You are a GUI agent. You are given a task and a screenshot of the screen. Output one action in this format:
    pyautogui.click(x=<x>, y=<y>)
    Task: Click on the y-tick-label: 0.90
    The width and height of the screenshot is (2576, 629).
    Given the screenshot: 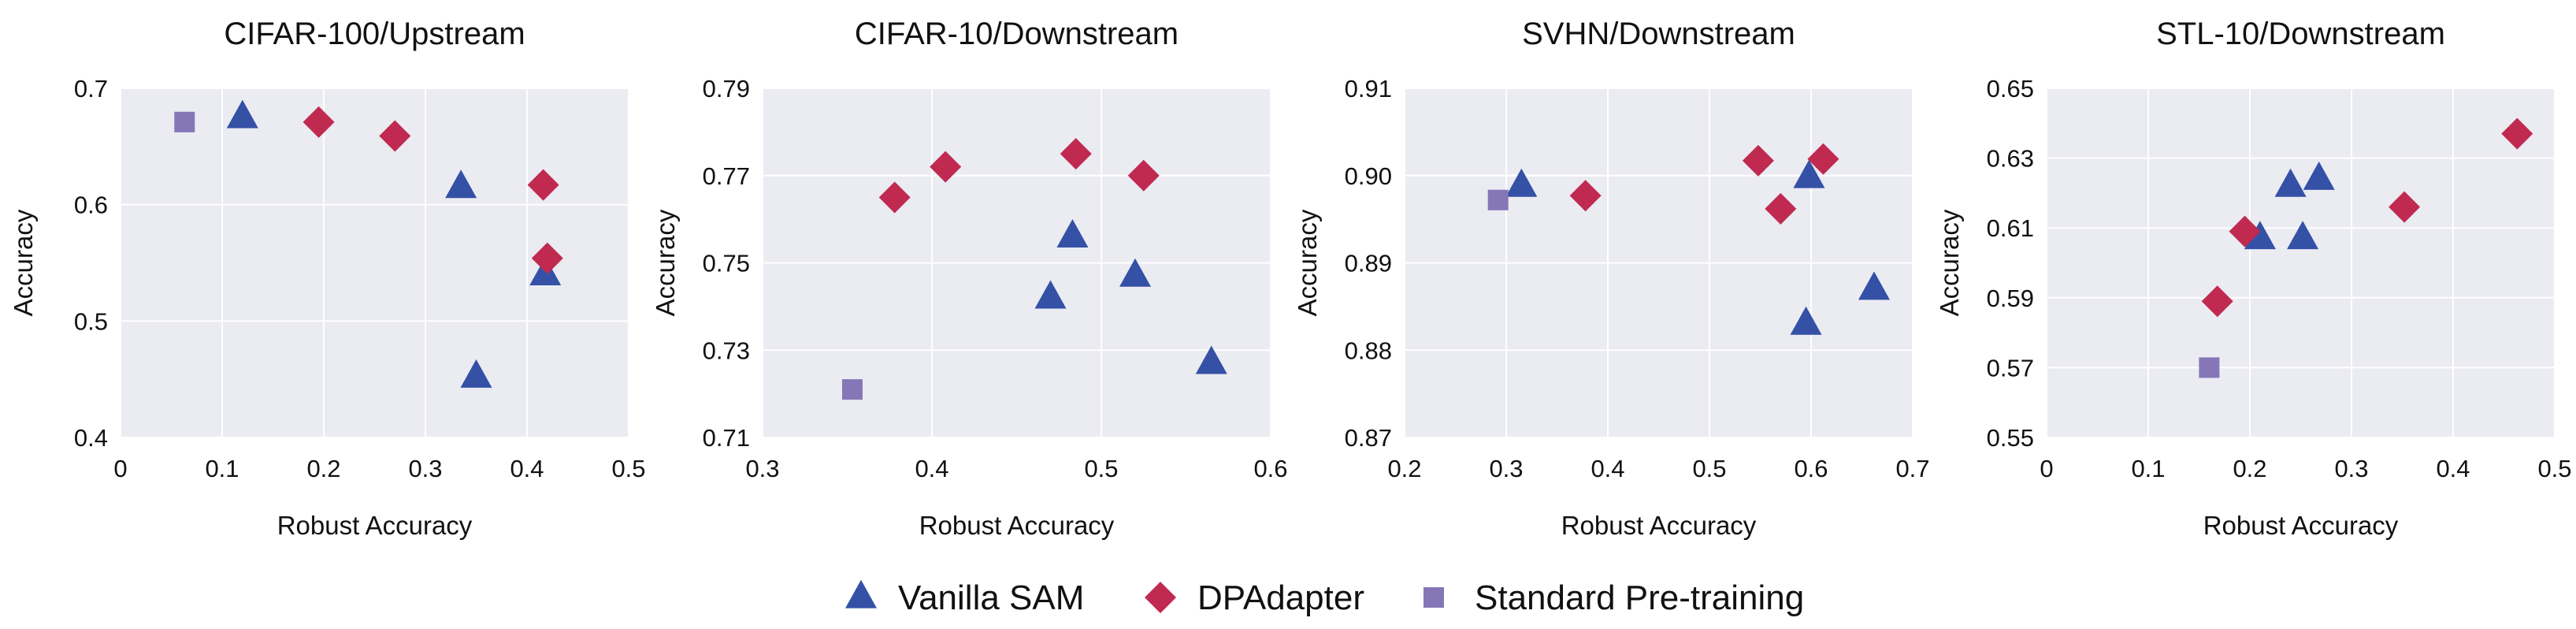 What is the action you would take?
    pyautogui.click(x=1368, y=176)
    